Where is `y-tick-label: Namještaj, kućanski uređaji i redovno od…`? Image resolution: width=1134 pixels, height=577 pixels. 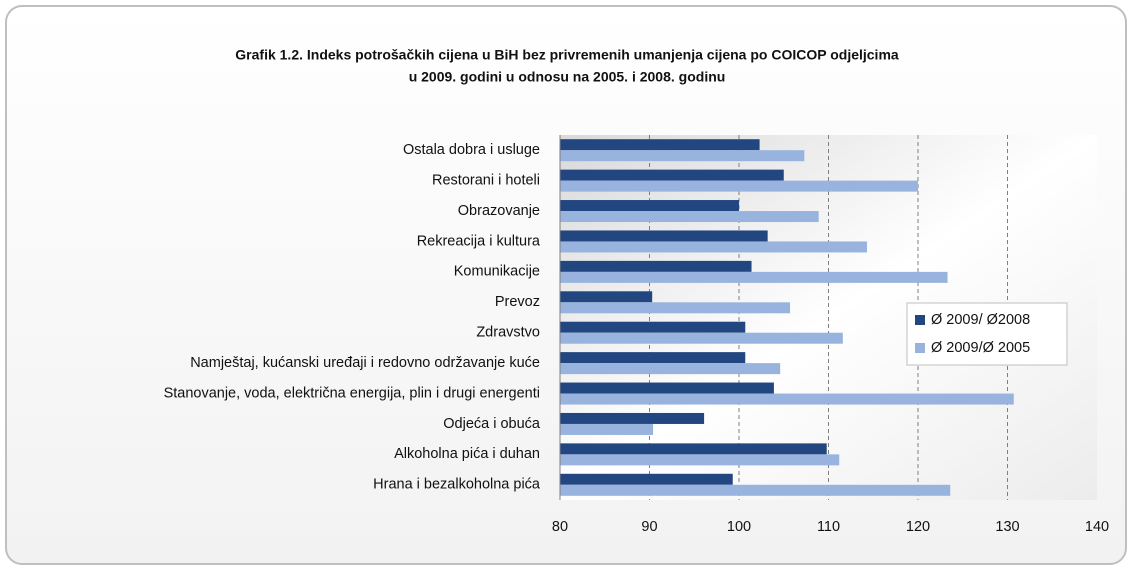 y-tick-label: Namještaj, kućanski uređaji i redovno od… is located at coordinates (365, 363).